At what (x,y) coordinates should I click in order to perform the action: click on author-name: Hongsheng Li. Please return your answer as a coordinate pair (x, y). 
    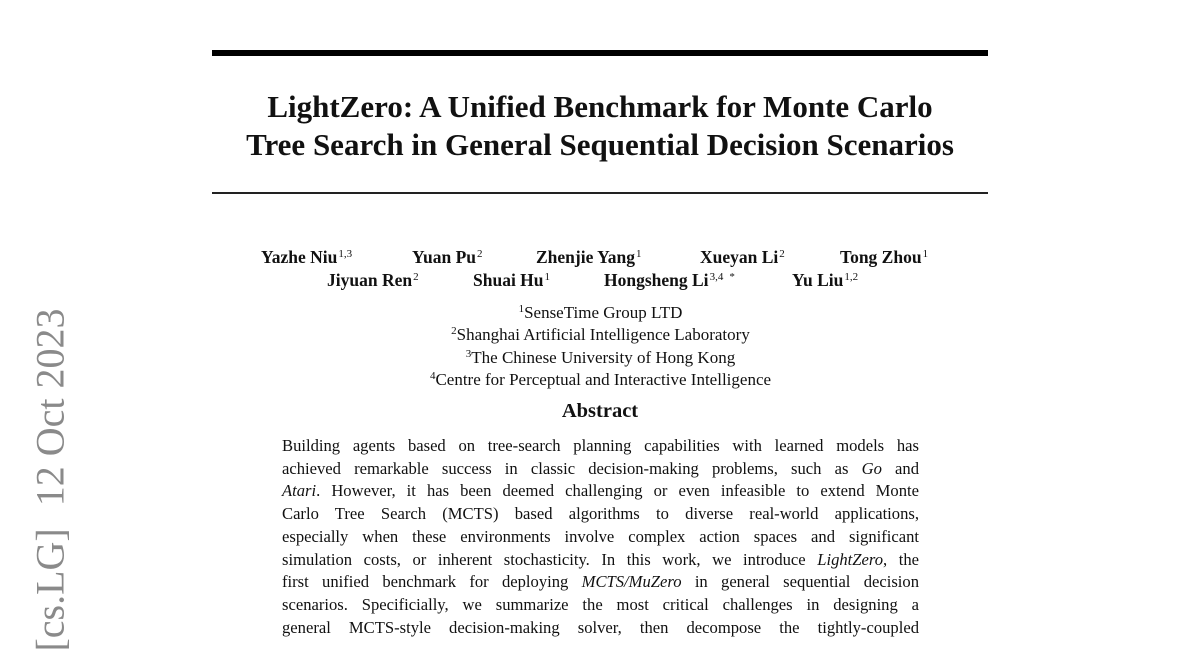
    Looking at the image, I should click on (656, 280).